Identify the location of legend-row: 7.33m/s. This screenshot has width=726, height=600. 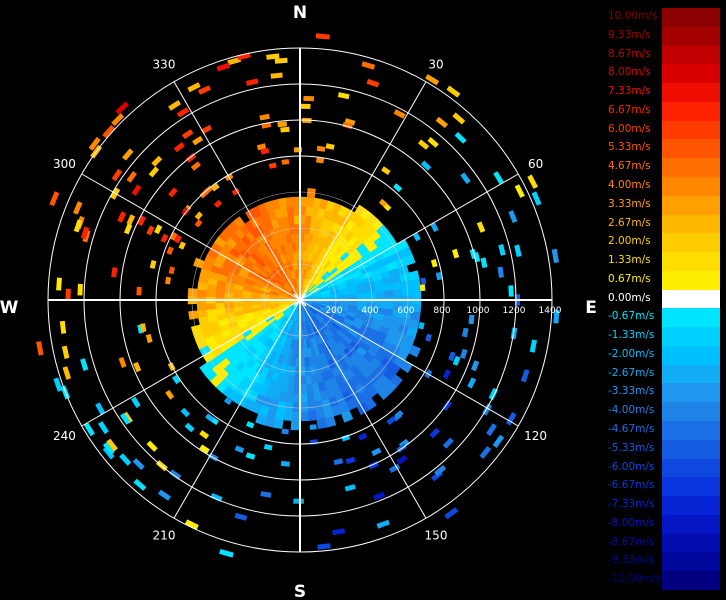
(663, 93).